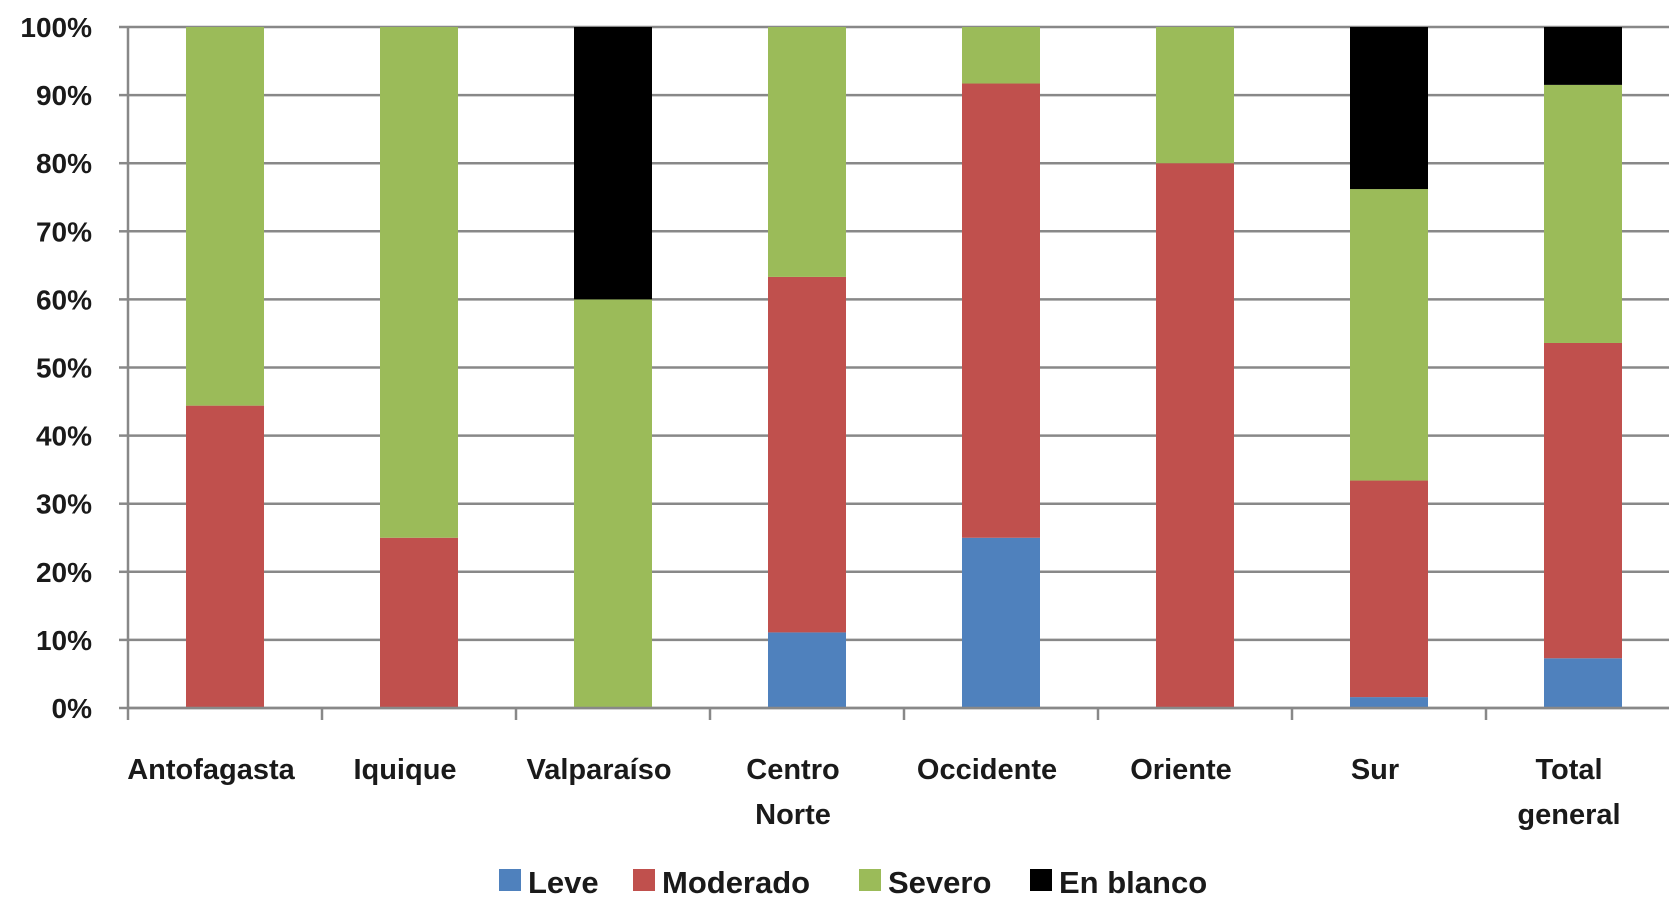  I want to click on legend-item-en-blanco: En blanco, so click(1118, 882).